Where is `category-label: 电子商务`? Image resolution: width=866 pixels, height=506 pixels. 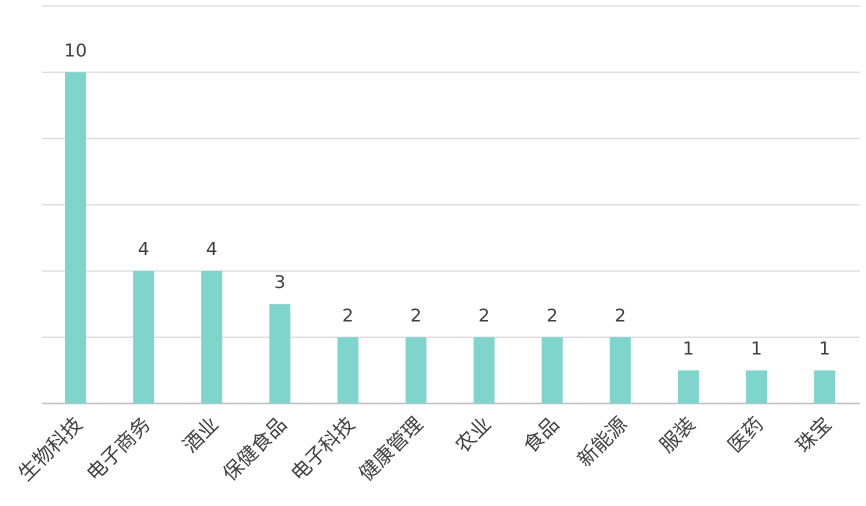
category-label: 电子商务 is located at coordinates (119, 449).